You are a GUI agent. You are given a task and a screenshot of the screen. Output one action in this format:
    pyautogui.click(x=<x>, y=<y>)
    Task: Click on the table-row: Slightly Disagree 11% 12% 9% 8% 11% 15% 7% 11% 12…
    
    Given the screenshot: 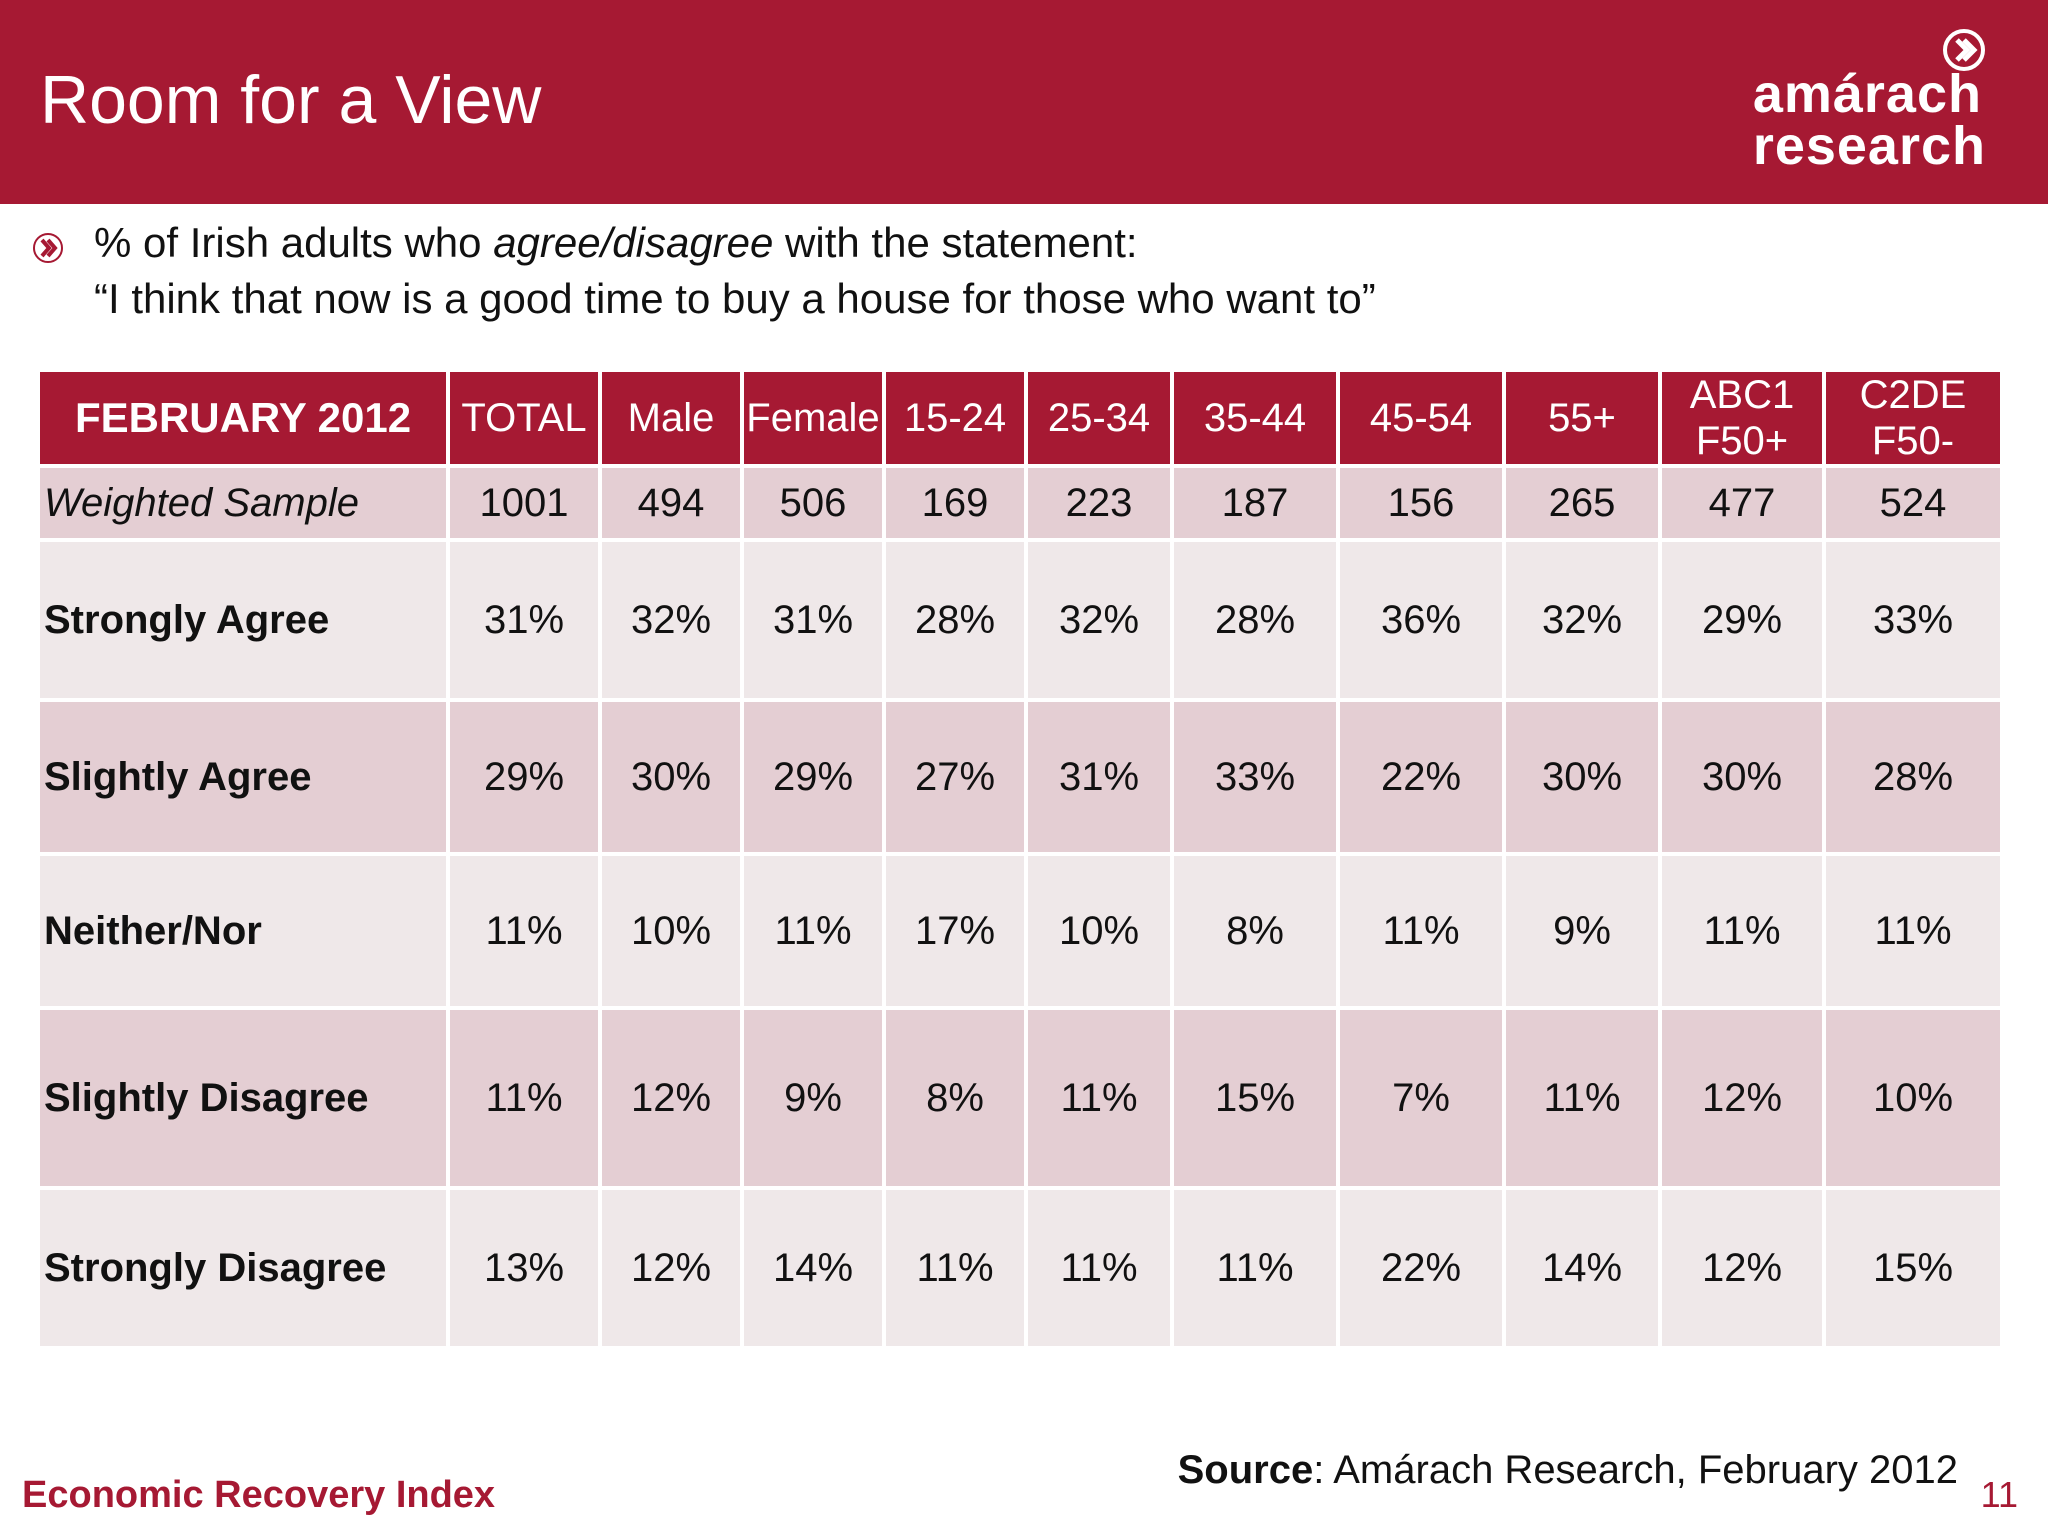 What is the action you would take?
    pyautogui.click(x=1020, y=1098)
    